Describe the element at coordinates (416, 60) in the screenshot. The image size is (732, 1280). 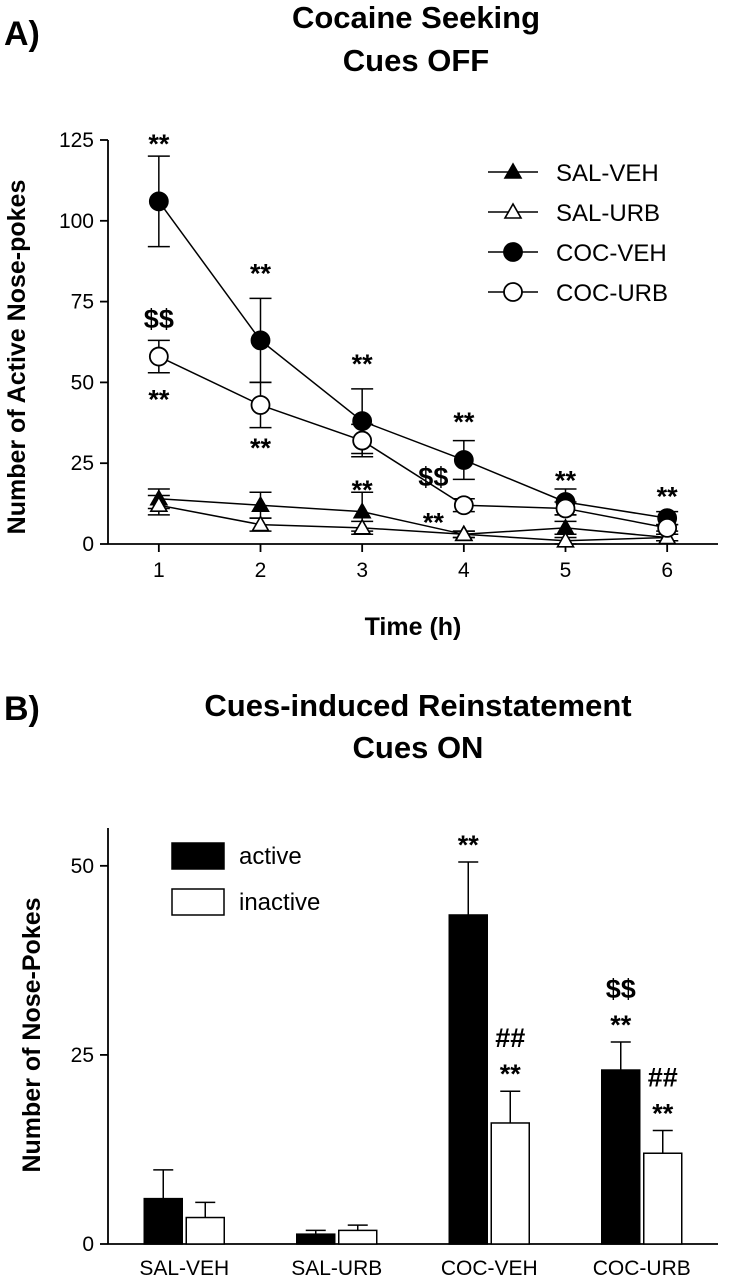
I see `panel-a-title-line2: Cues OFF` at that location.